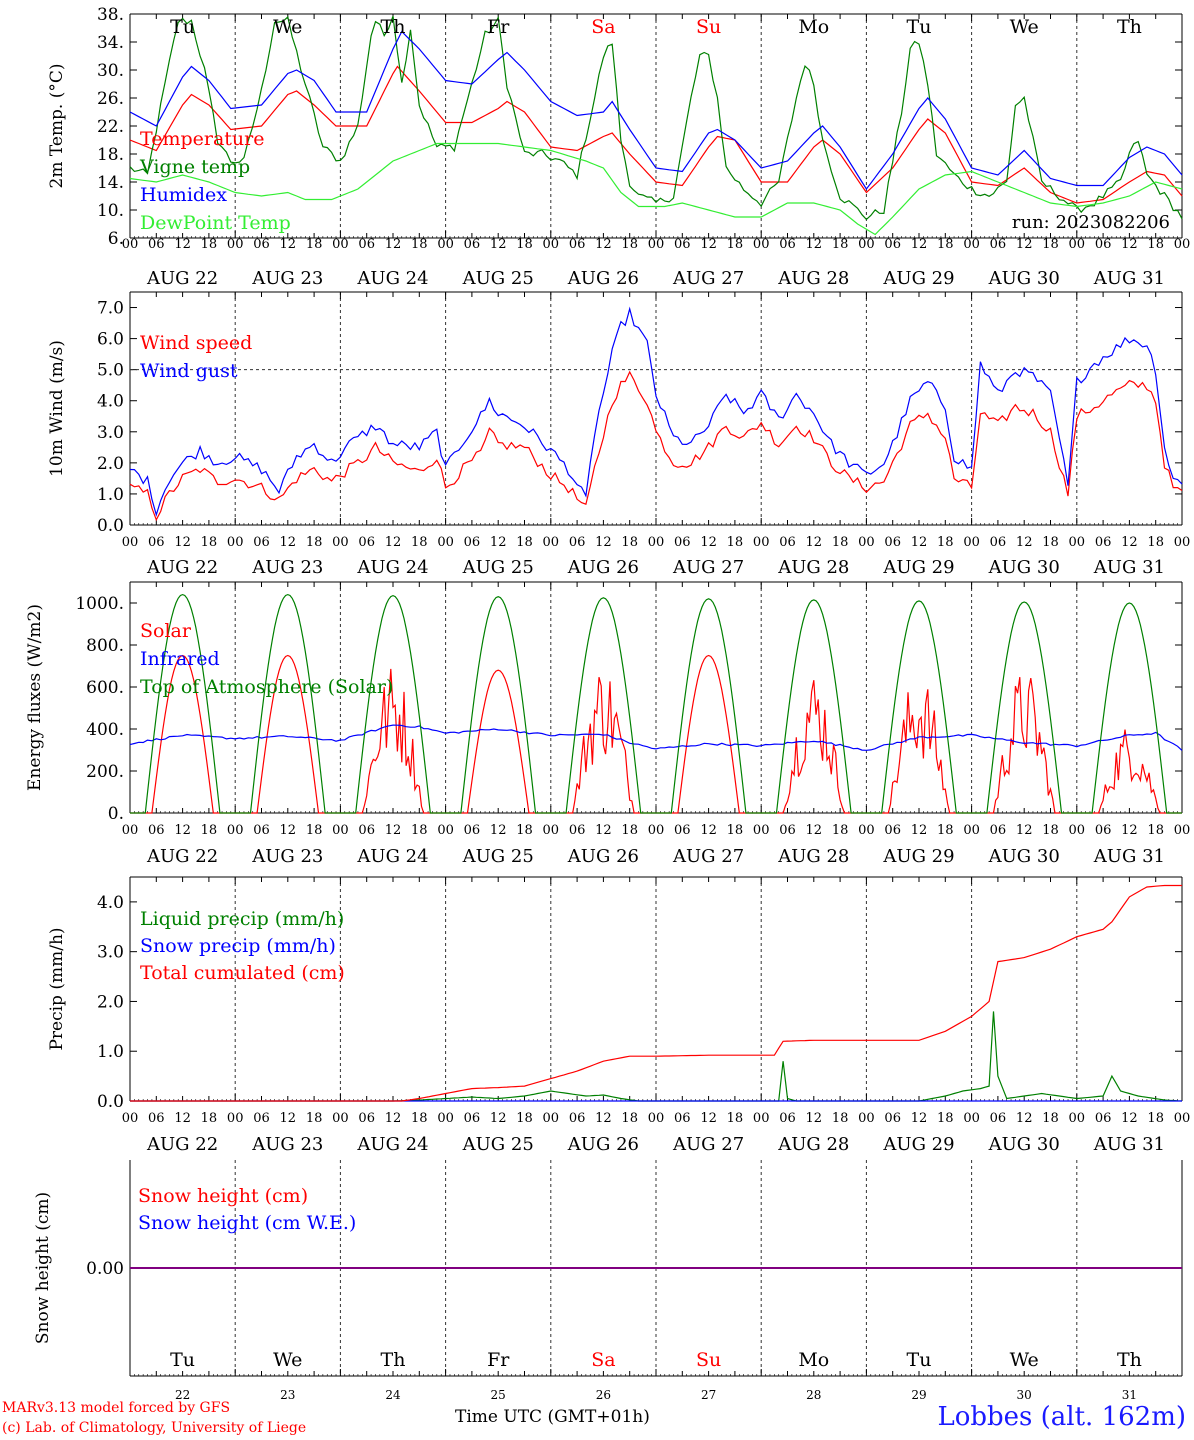 This screenshot has height=1440, width=1194. What do you see at coordinates (393, 1395) in the screenshot?
I see `day-number-label: 24` at bounding box center [393, 1395].